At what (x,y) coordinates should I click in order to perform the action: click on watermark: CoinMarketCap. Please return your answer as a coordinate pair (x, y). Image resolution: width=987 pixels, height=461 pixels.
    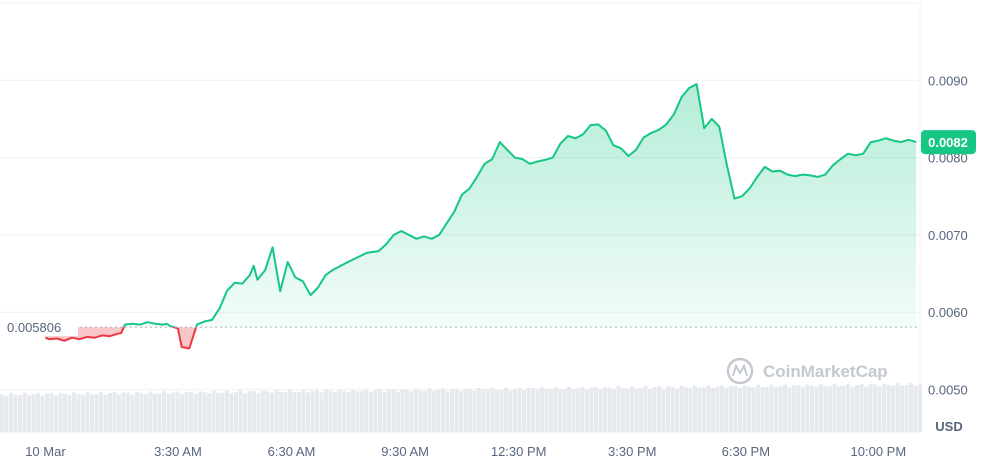
    Looking at the image, I should click on (807, 371).